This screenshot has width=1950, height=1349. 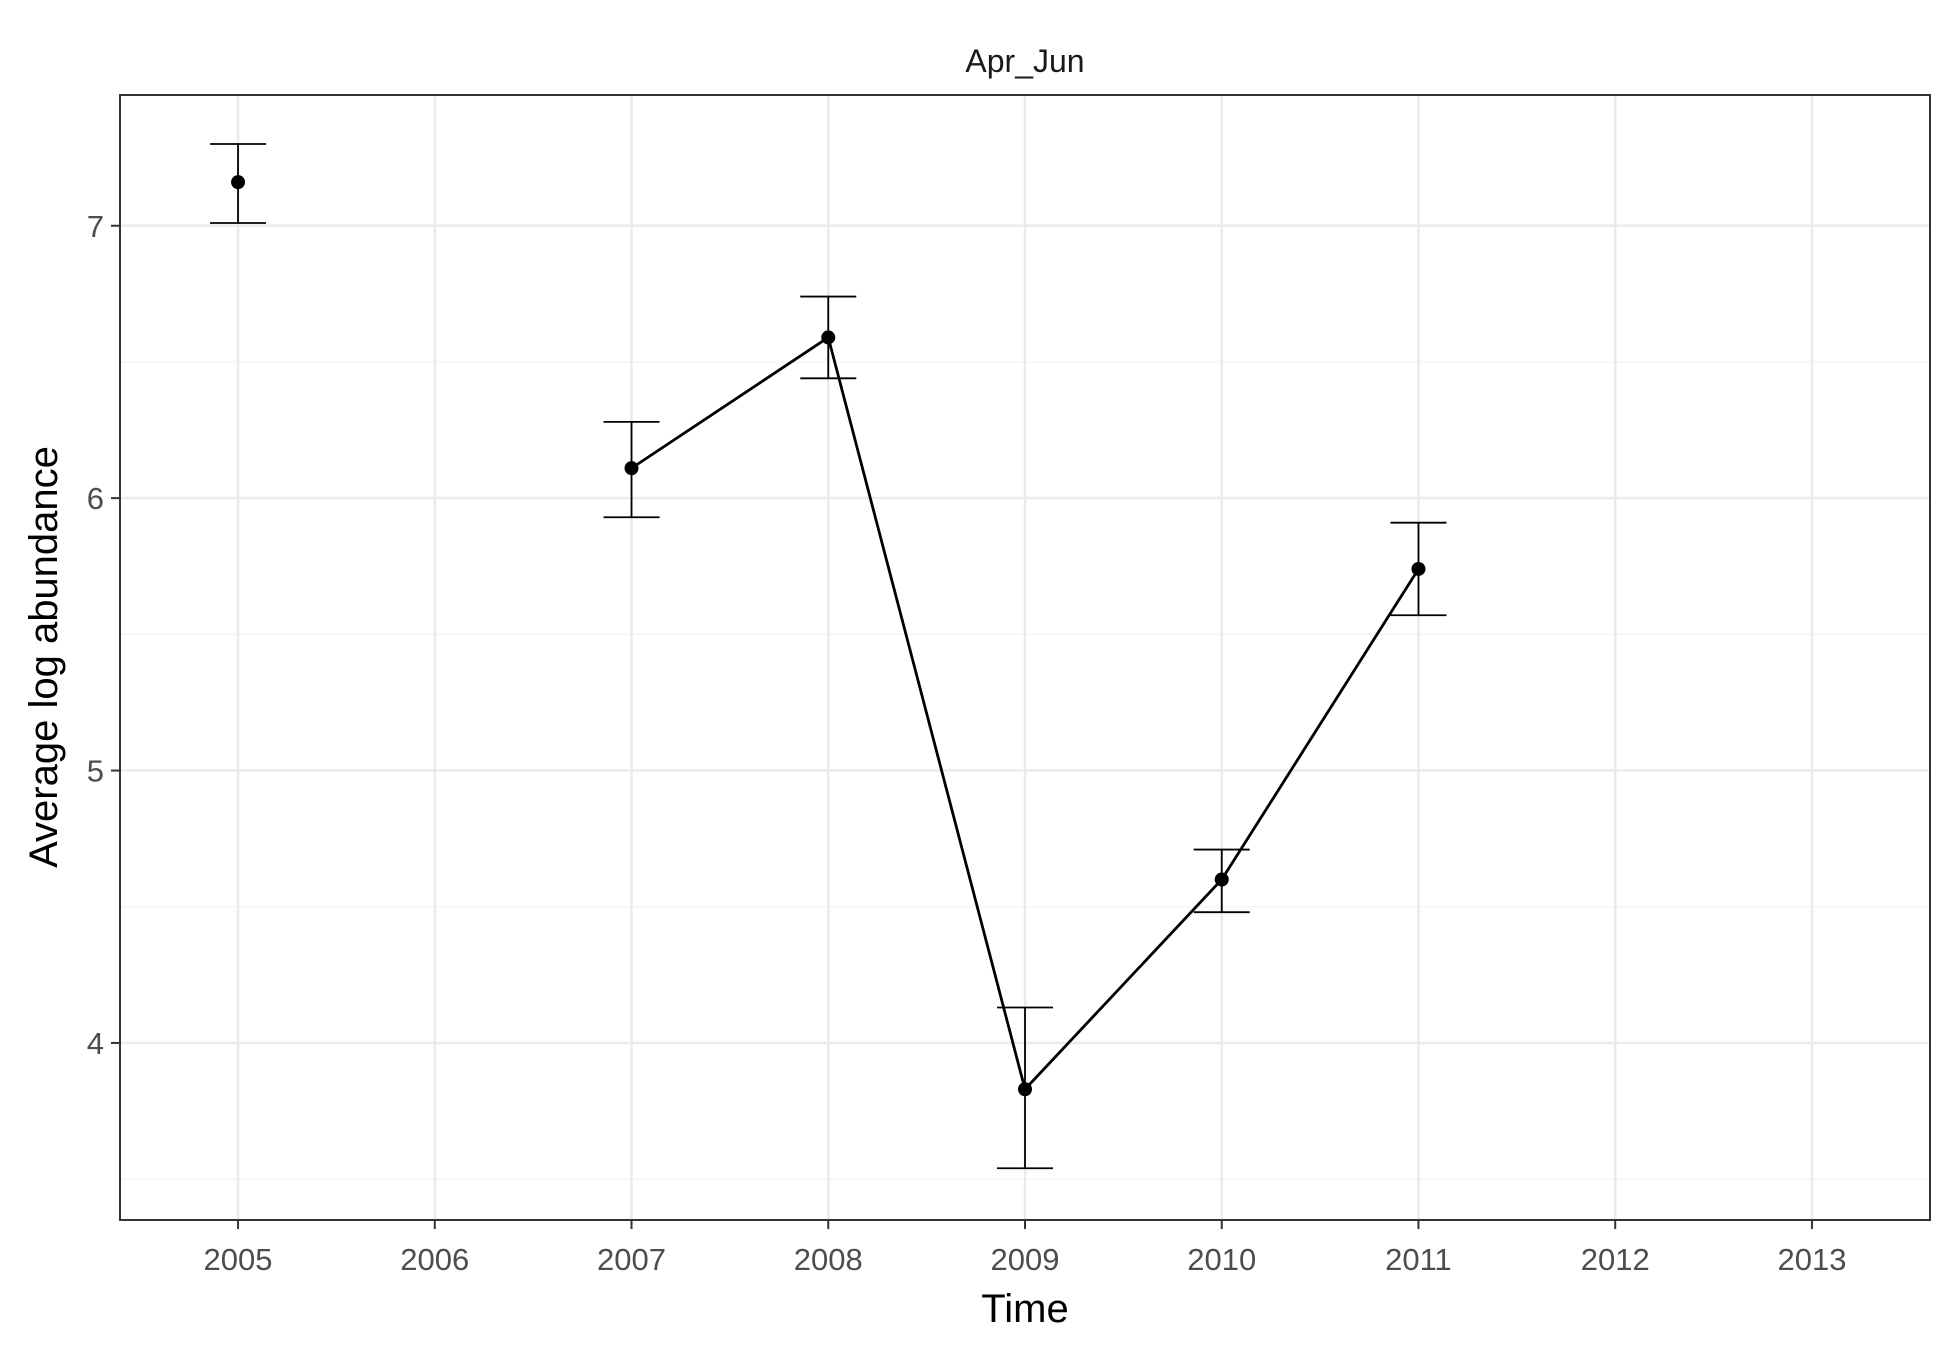 What do you see at coordinates (1811, 1259) in the screenshot?
I see `x-tick-label: 2013` at bounding box center [1811, 1259].